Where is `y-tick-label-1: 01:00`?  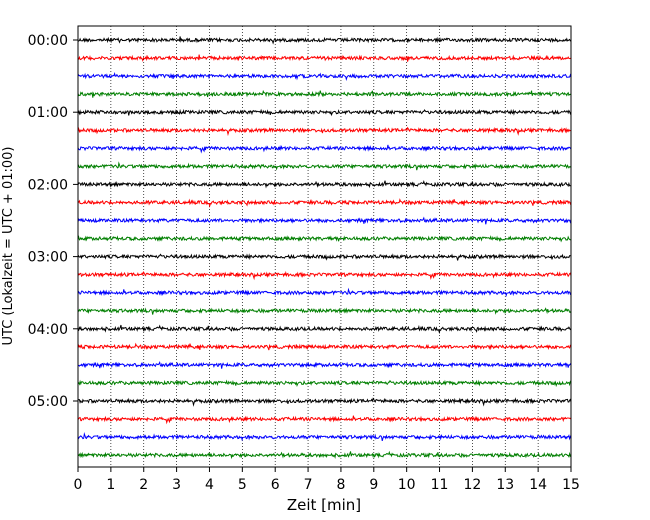 y-tick-label-1: 01:00 is located at coordinates (48, 113).